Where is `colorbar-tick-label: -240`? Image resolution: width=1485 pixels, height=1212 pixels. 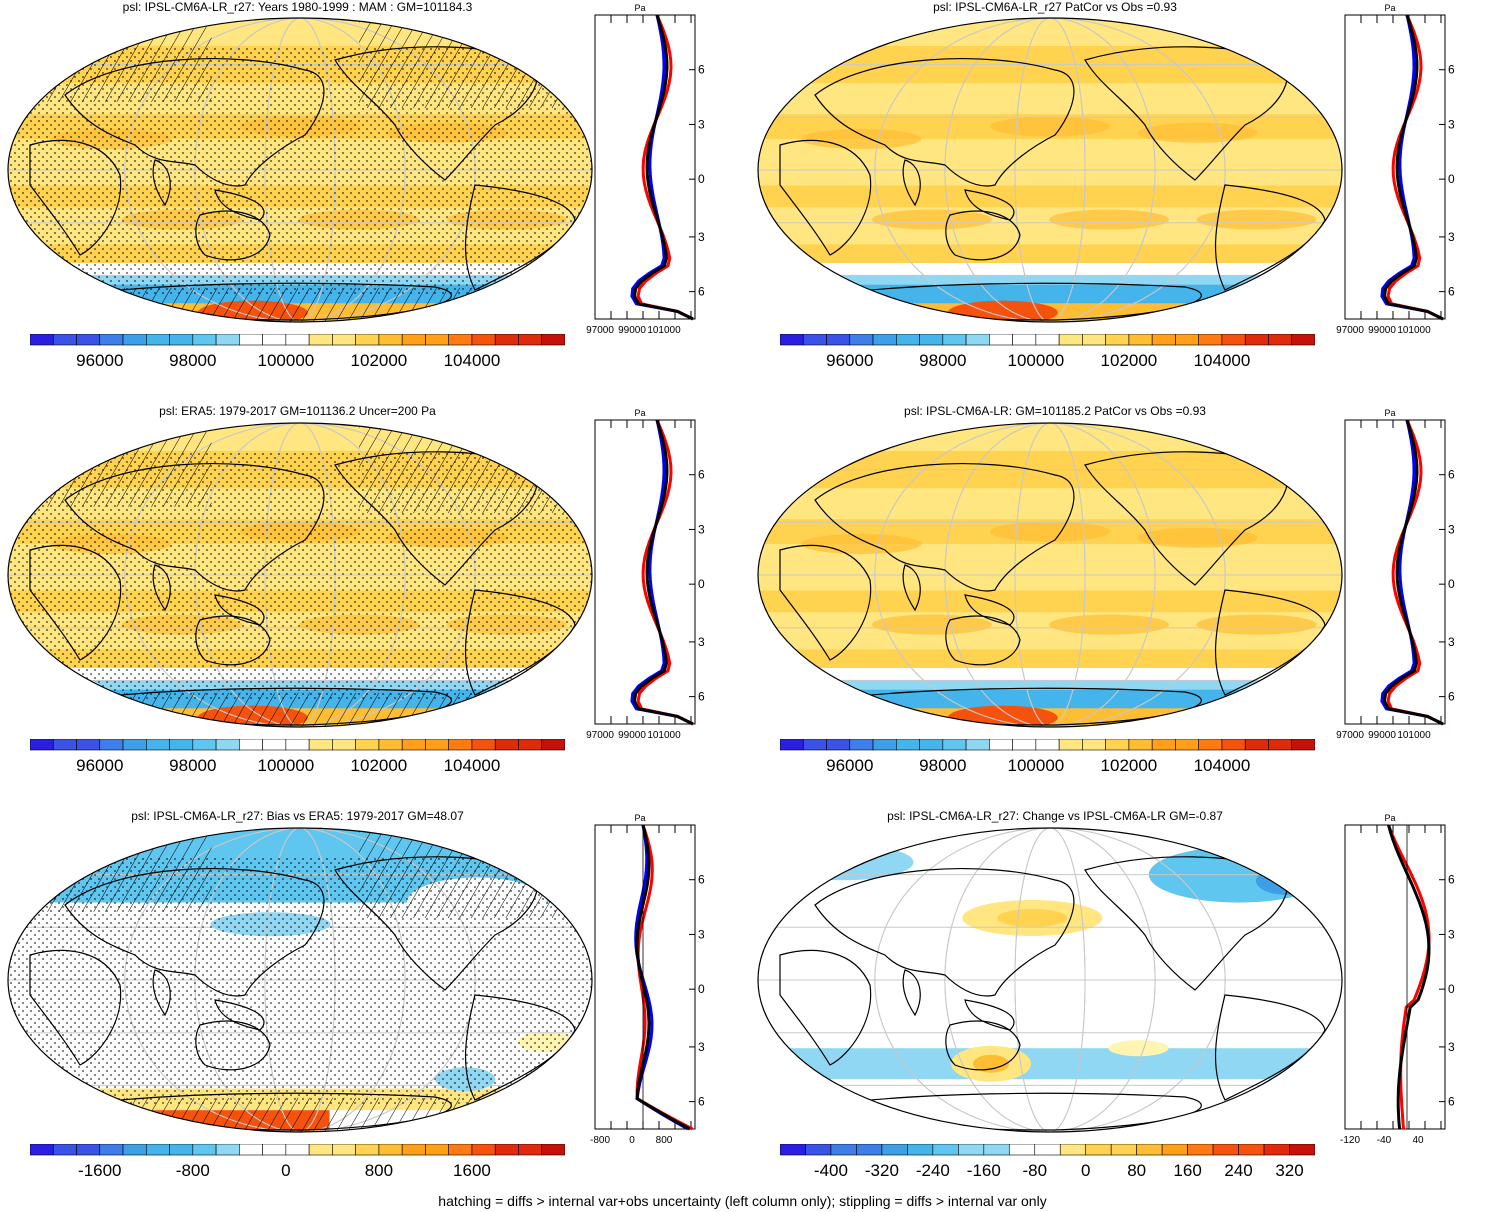
colorbar-tick-label: -240 is located at coordinates (933, 1170).